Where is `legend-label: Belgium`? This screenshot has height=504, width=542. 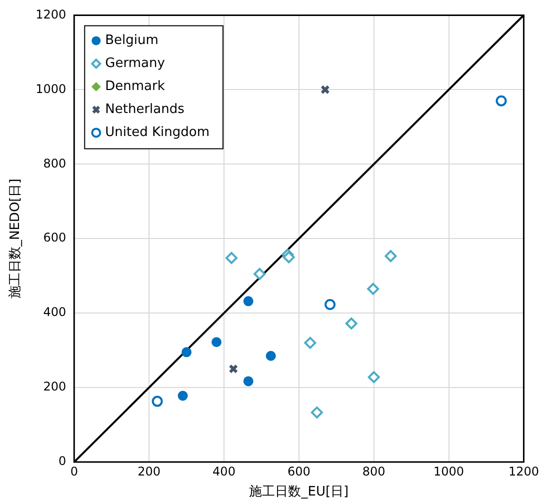
legend-label: Belgium is located at coordinates (131, 40).